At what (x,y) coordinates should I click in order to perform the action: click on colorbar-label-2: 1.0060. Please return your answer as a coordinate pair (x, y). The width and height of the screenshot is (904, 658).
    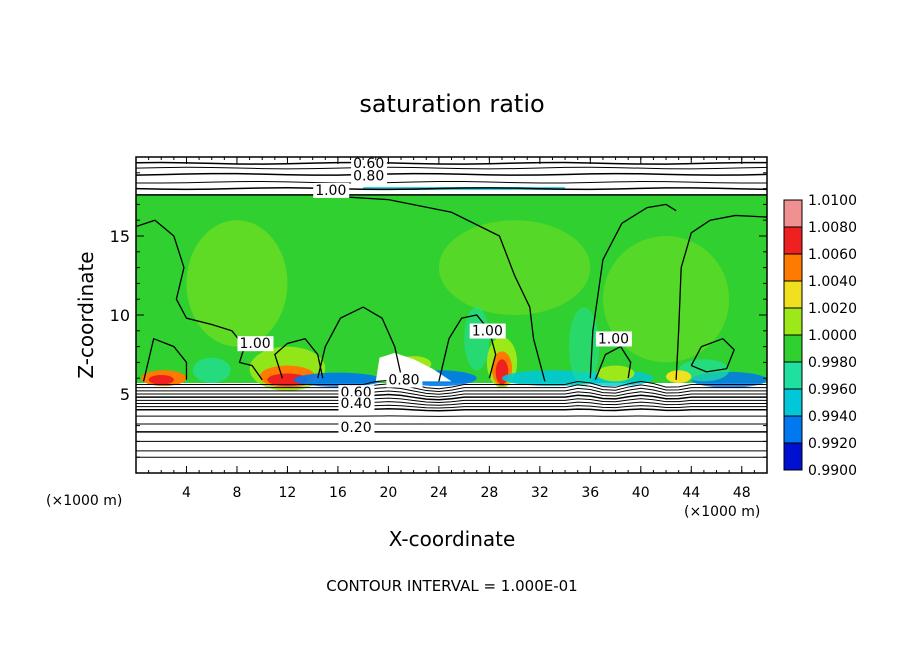
    Looking at the image, I should click on (832, 255).